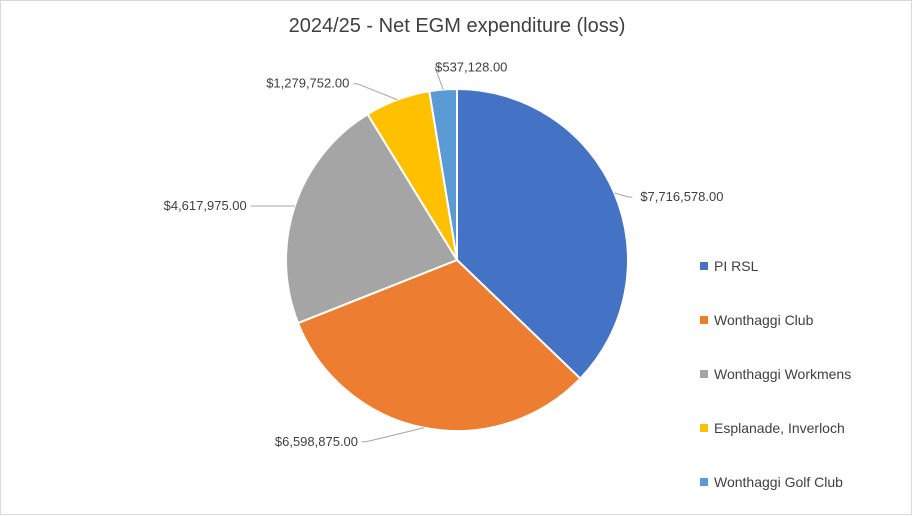 The image size is (912, 516). Describe the element at coordinates (783, 374) in the screenshot. I see `legend-label: Wonthaggi Workmens` at that location.